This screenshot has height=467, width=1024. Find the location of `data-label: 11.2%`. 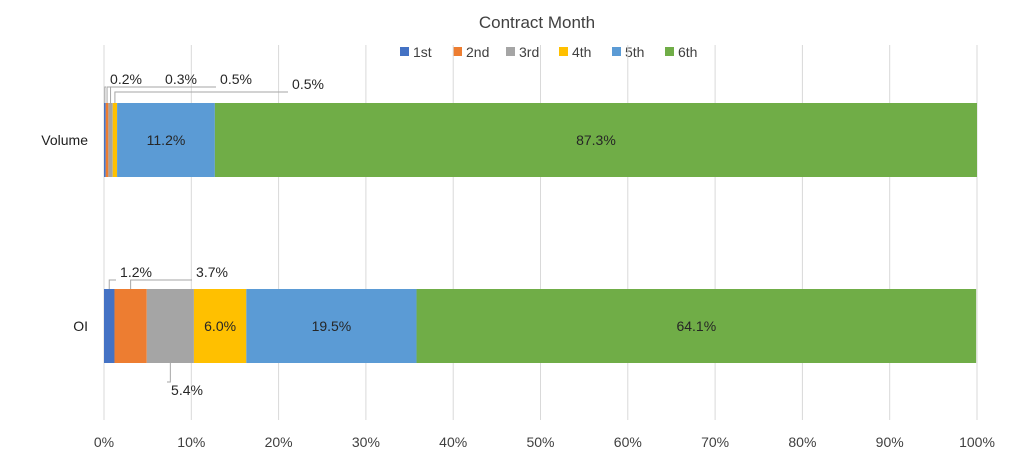

data-label: 11.2% is located at coordinates (166, 140).